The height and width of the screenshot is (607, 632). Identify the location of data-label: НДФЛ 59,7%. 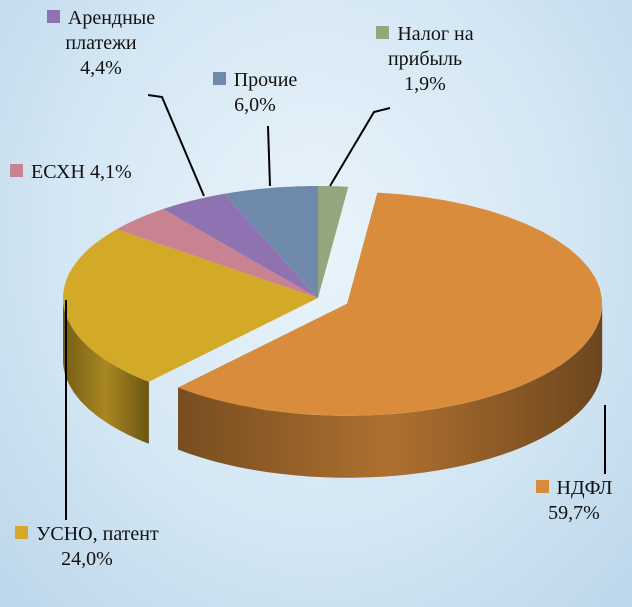
(574, 501).